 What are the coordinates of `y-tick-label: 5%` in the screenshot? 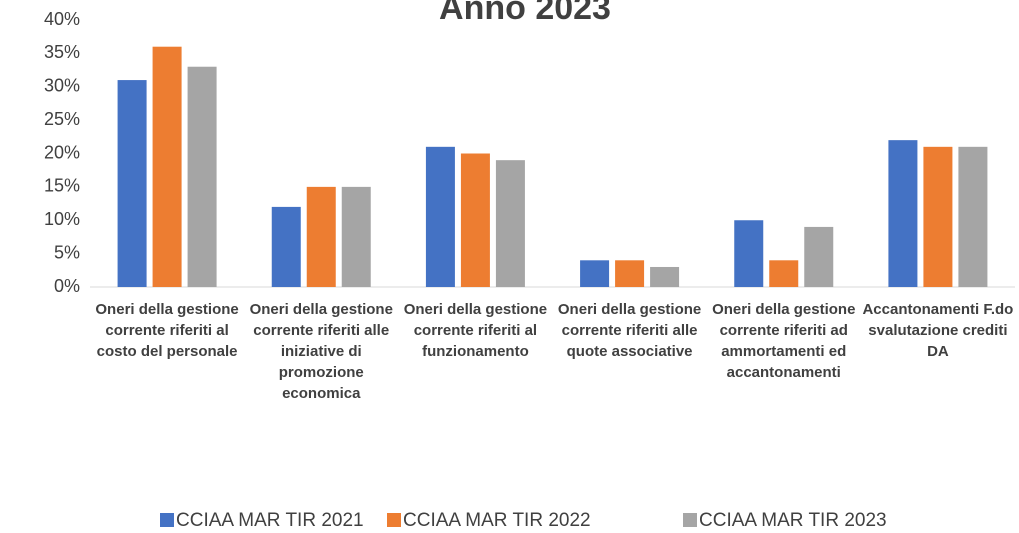 It's located at (67, 252).